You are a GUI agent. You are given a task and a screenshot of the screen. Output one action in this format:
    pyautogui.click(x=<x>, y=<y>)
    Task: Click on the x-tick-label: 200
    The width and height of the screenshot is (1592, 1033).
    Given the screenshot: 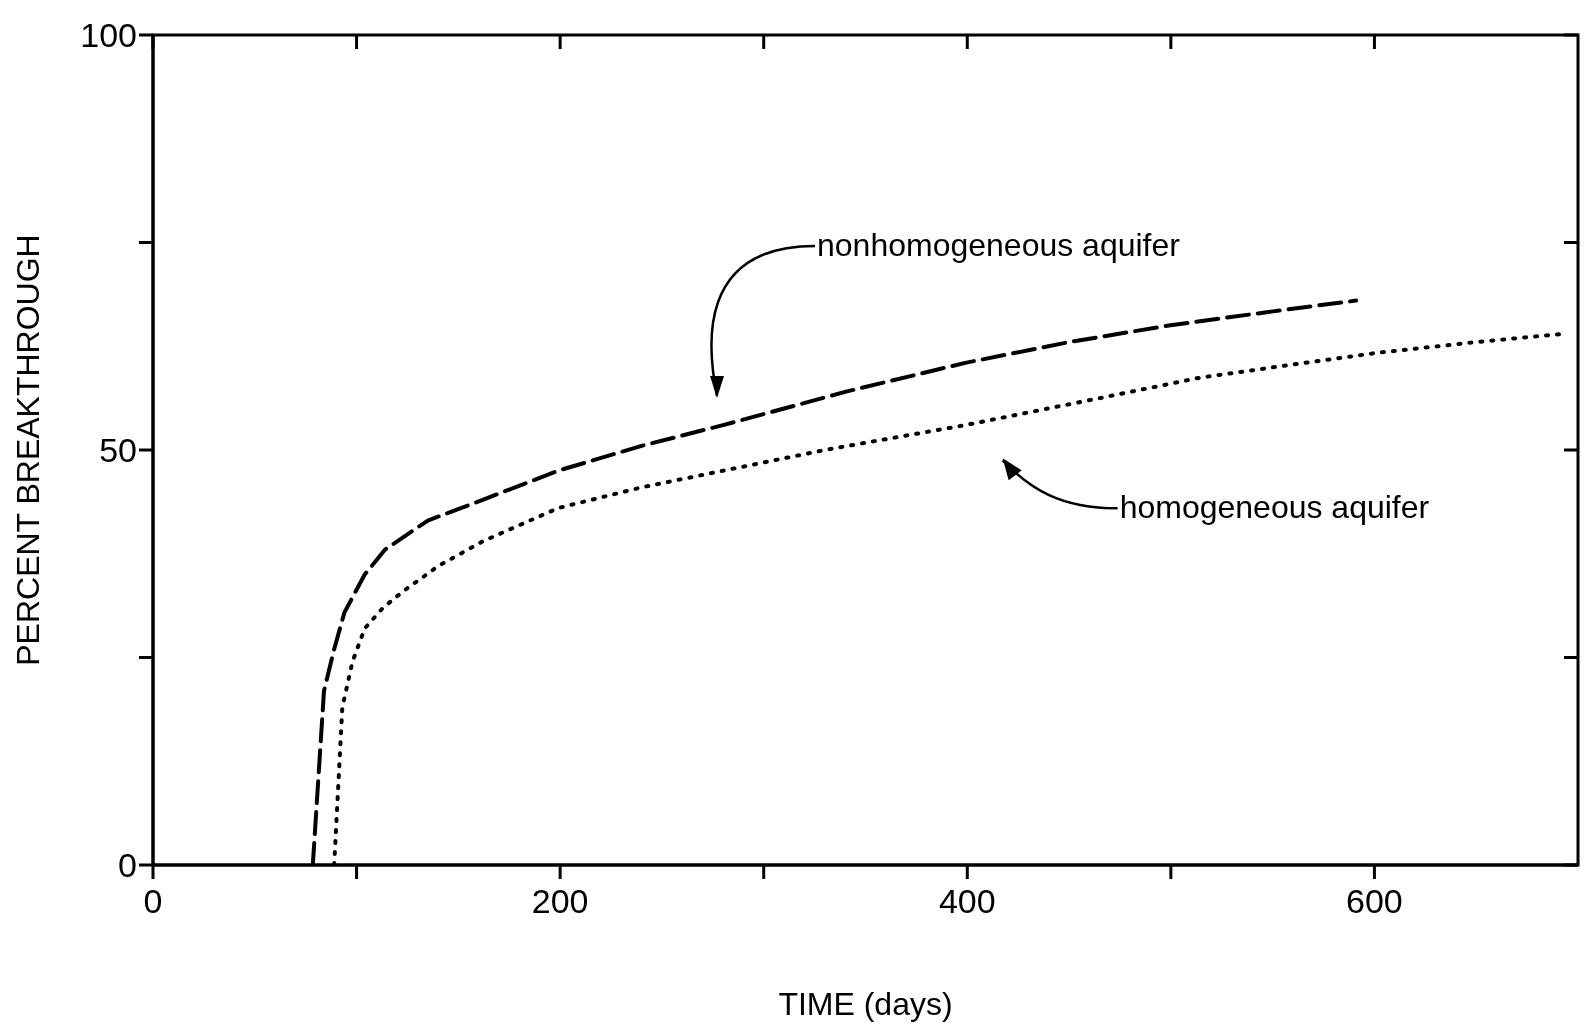 What is the action you would take?
    pyautogui.click(x=560, y=901)
    